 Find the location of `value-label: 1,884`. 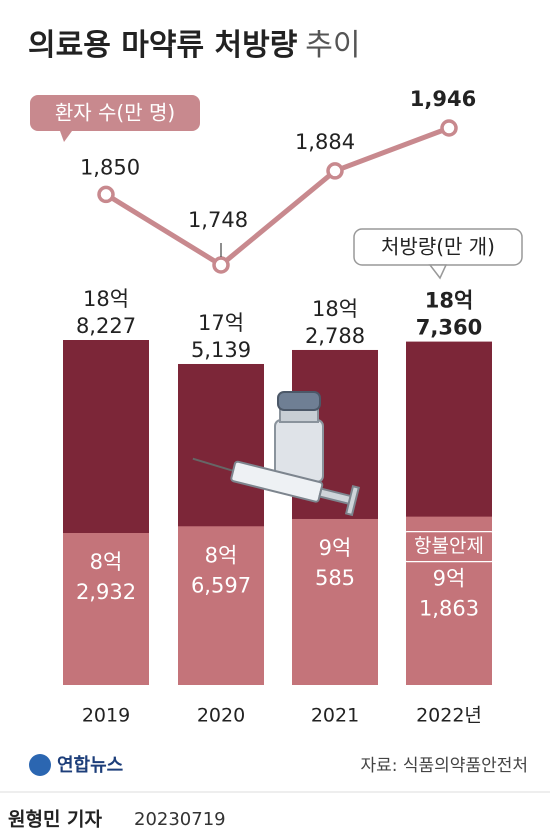

value-label: 1,884 is located at coordinates (325, 142).